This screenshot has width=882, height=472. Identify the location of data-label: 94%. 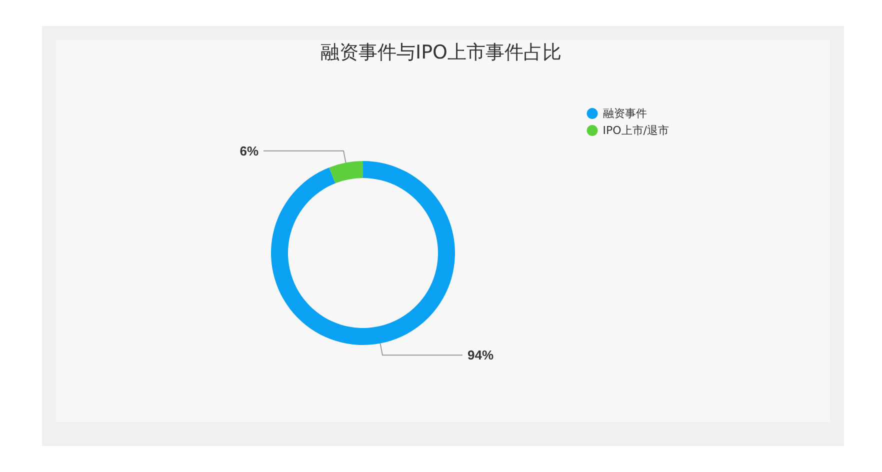
(480, 355).